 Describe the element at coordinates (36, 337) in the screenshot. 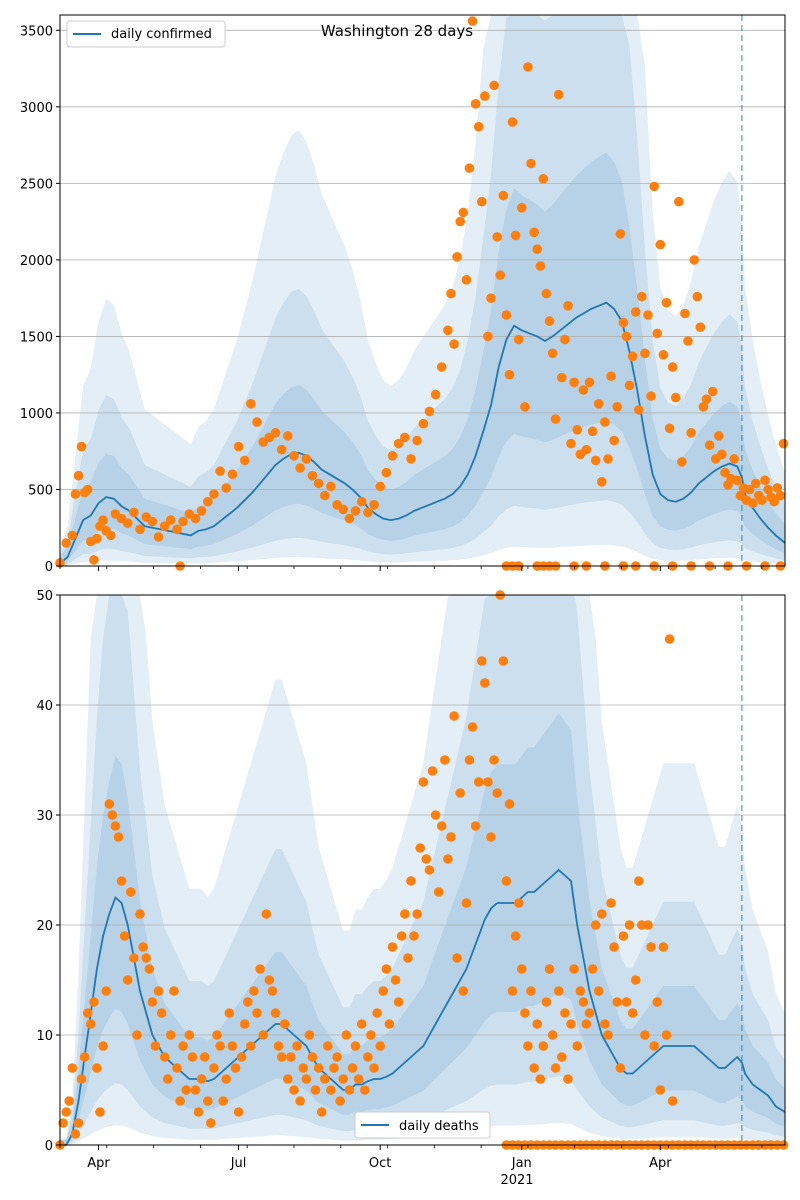

I see `confirmed-y-tick-label: 1500` at that location.